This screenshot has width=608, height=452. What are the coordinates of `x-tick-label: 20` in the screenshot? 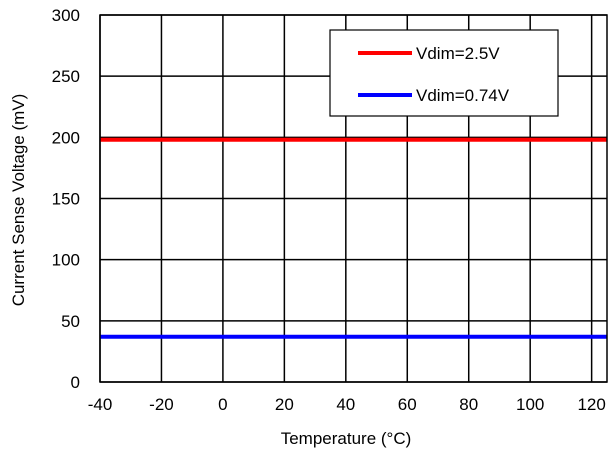 It's located at (284, 404).